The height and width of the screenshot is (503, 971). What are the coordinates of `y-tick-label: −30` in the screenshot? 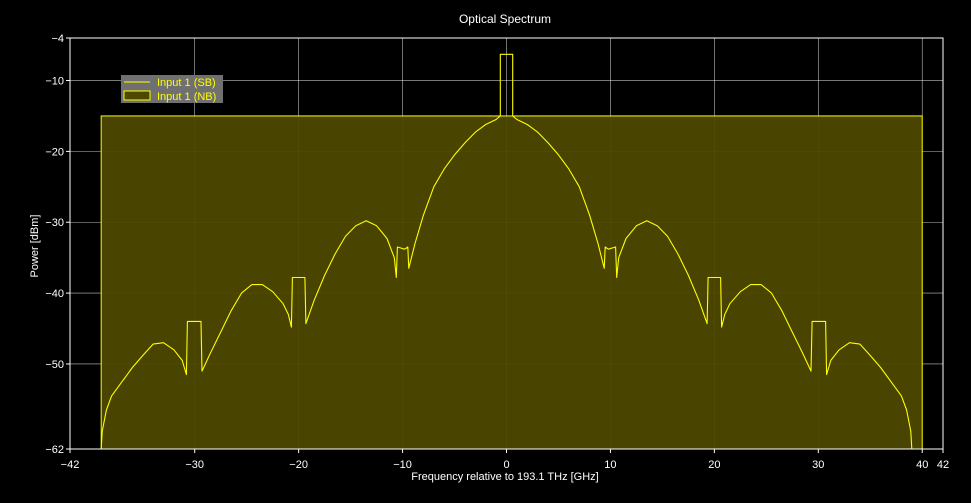 It's located at (54, 223).